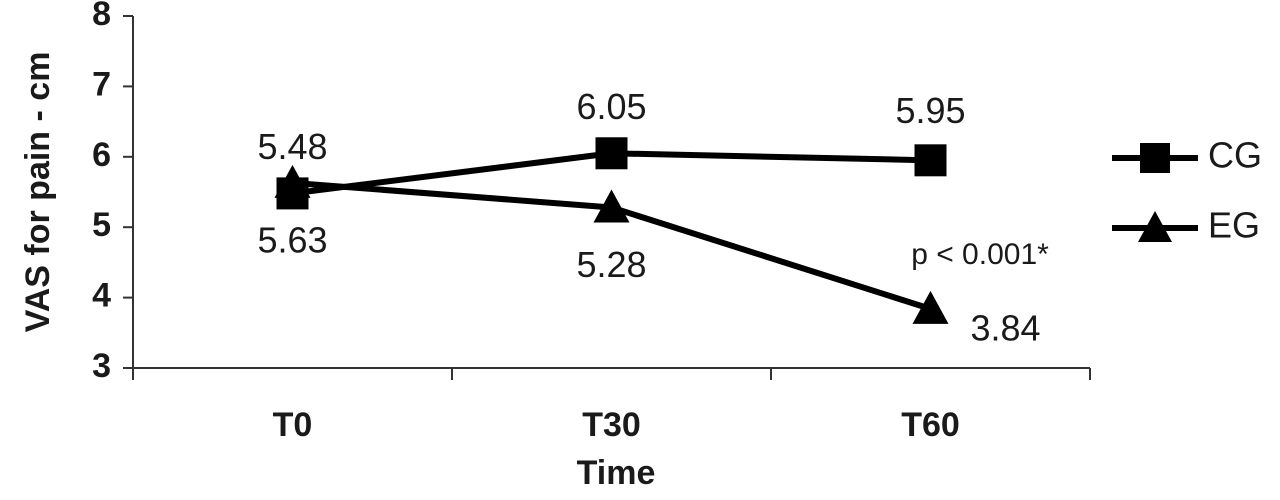 The image size is (1280, 500). I want to click on legend-item-eg: EG, so click(1186, 225).